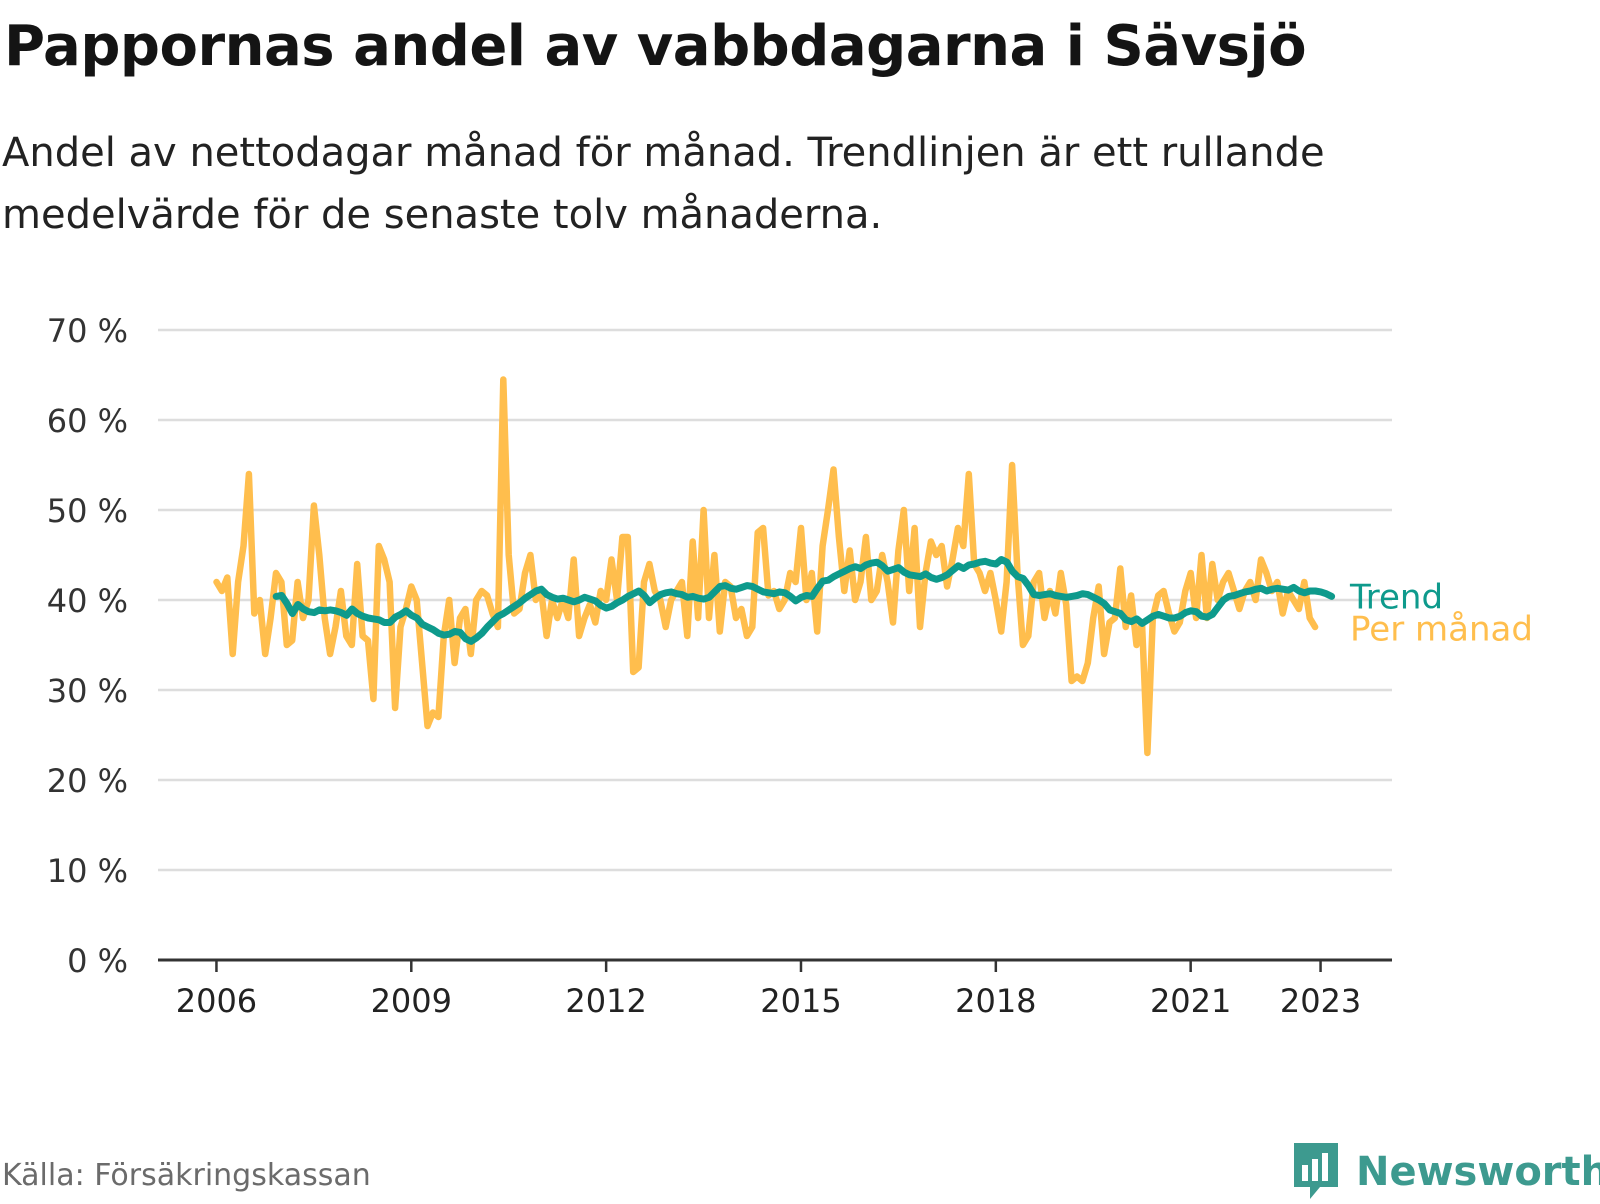 The height and width of the screenshot is (1204, 1600). I want to click on x-tick-label: 2009, so click(411, 1001).